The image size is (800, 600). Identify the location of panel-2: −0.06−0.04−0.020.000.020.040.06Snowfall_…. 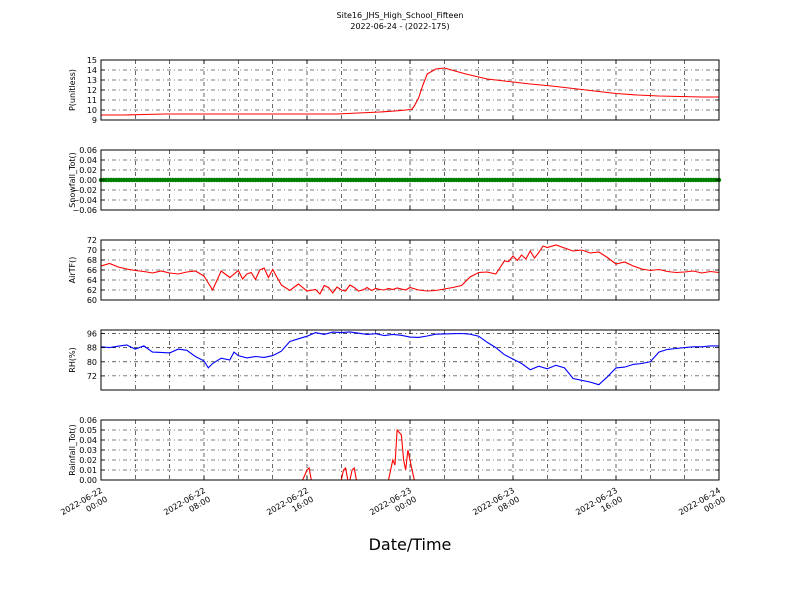
(395, 180).